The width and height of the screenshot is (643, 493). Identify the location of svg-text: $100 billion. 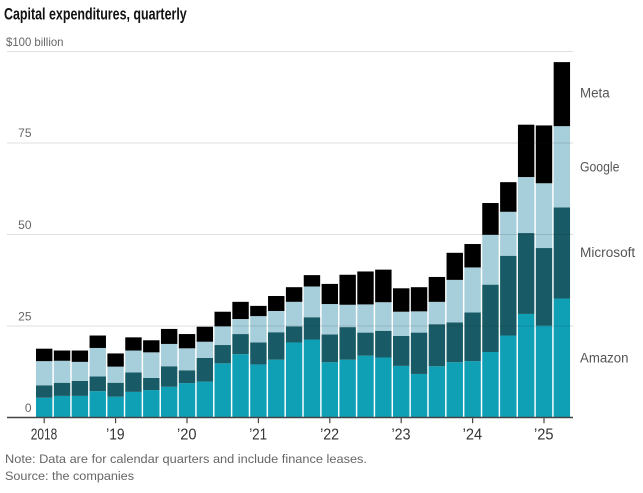
(35, 42).